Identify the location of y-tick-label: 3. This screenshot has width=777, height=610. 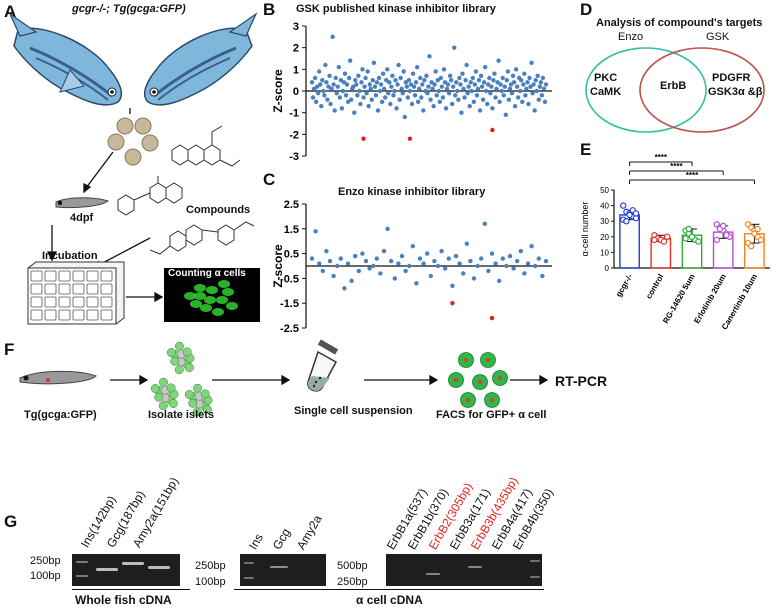
(296, 27).